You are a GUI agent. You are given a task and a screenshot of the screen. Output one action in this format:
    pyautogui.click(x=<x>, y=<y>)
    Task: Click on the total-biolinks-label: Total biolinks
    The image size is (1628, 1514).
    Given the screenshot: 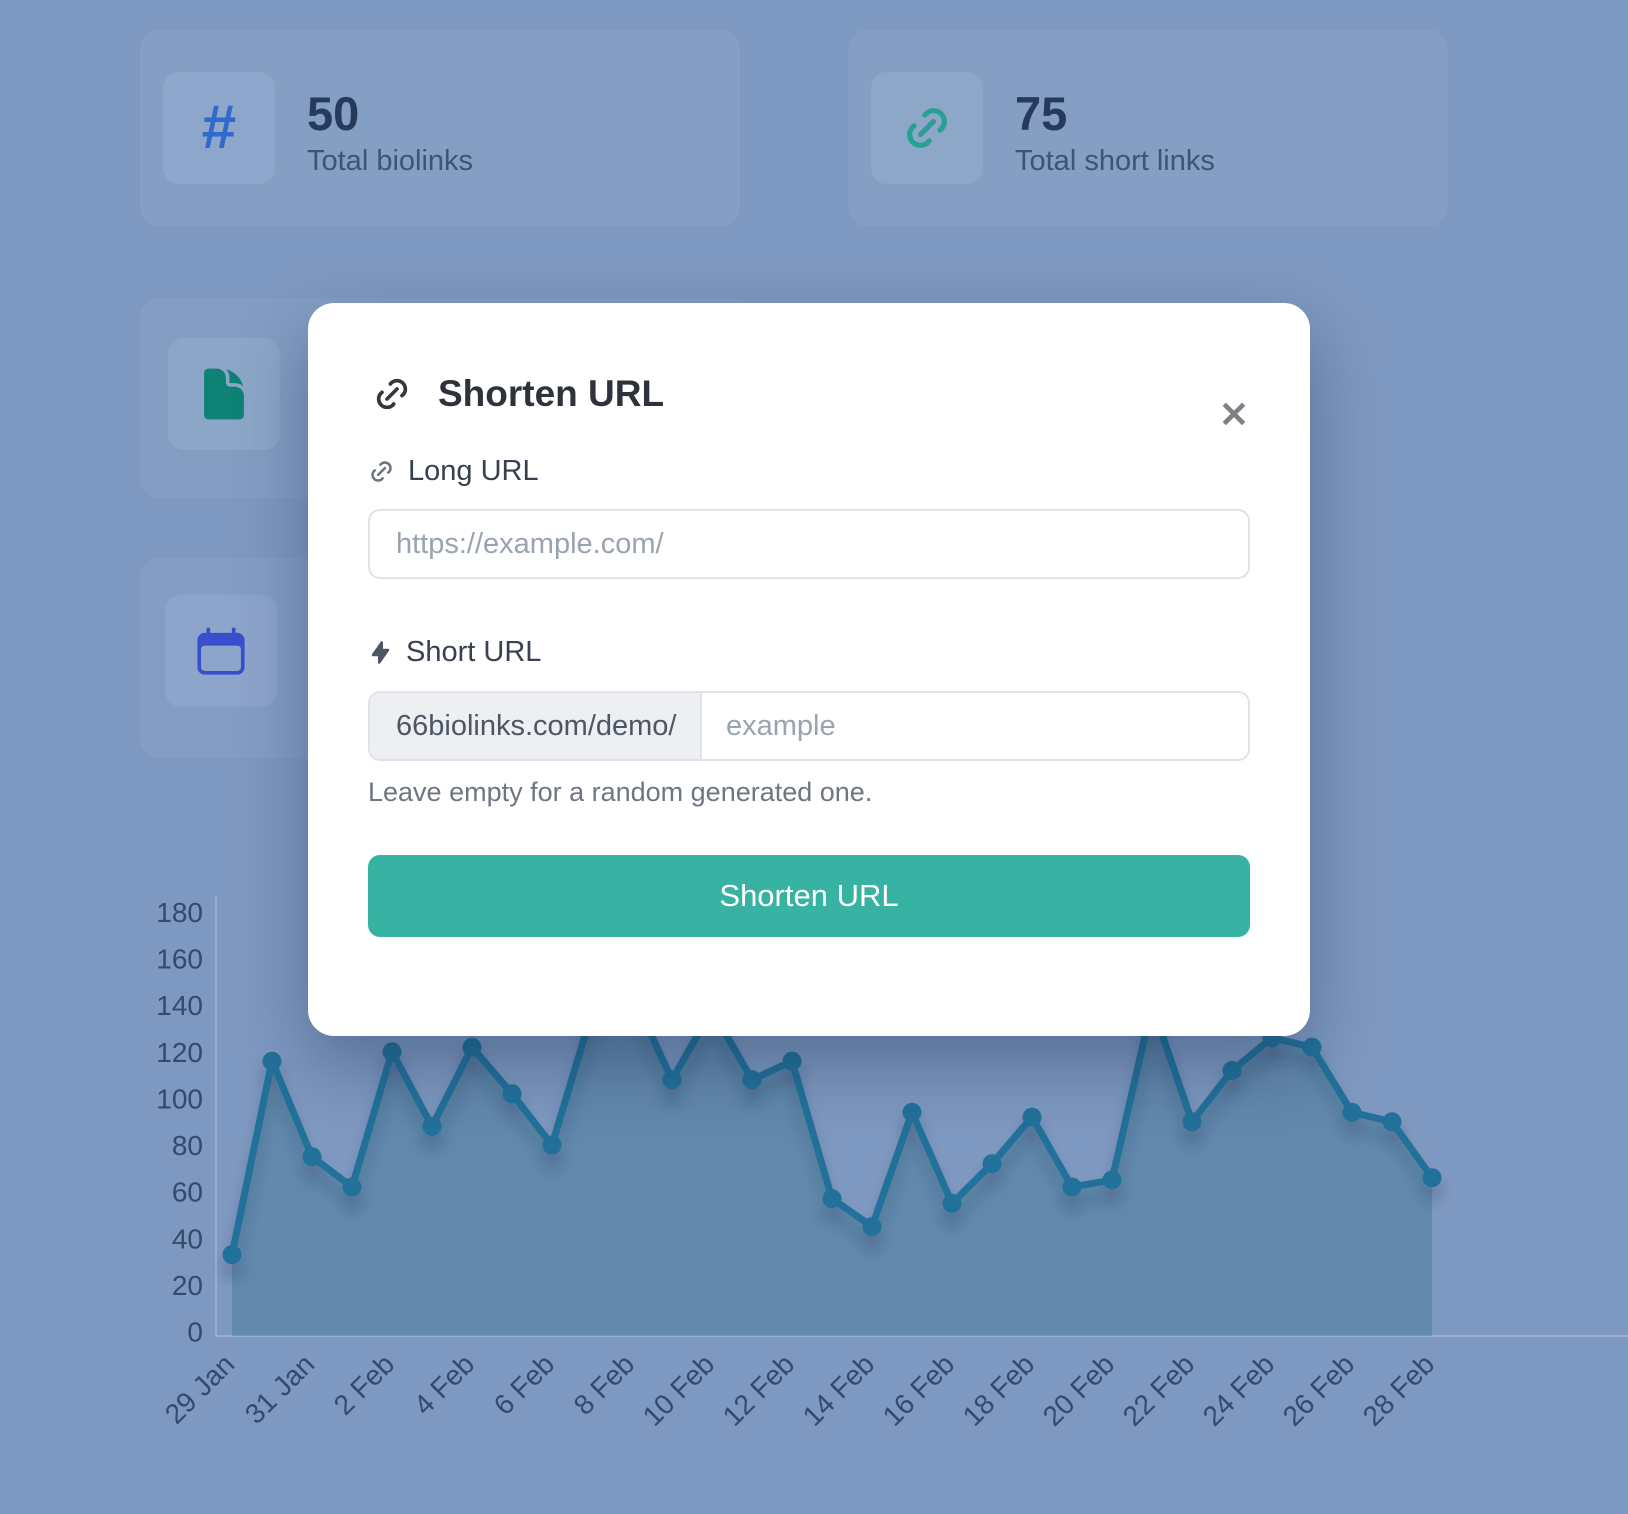 What is the action you would take?
    pyautogui.click(x=390, y=161)
    